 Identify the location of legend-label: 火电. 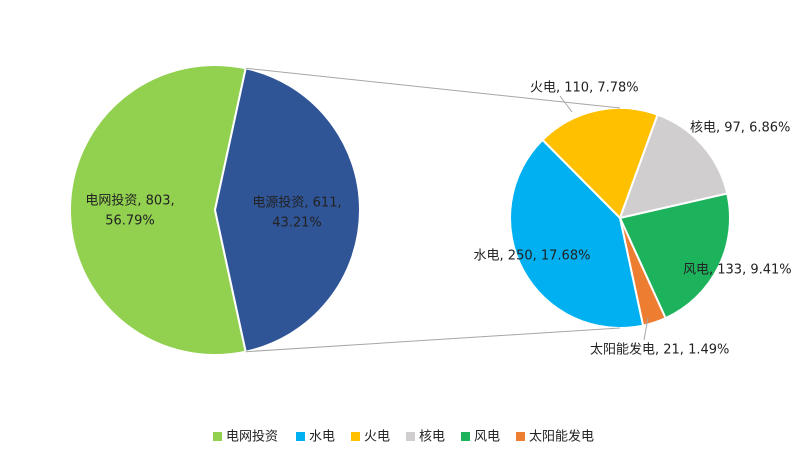
(377, 437).